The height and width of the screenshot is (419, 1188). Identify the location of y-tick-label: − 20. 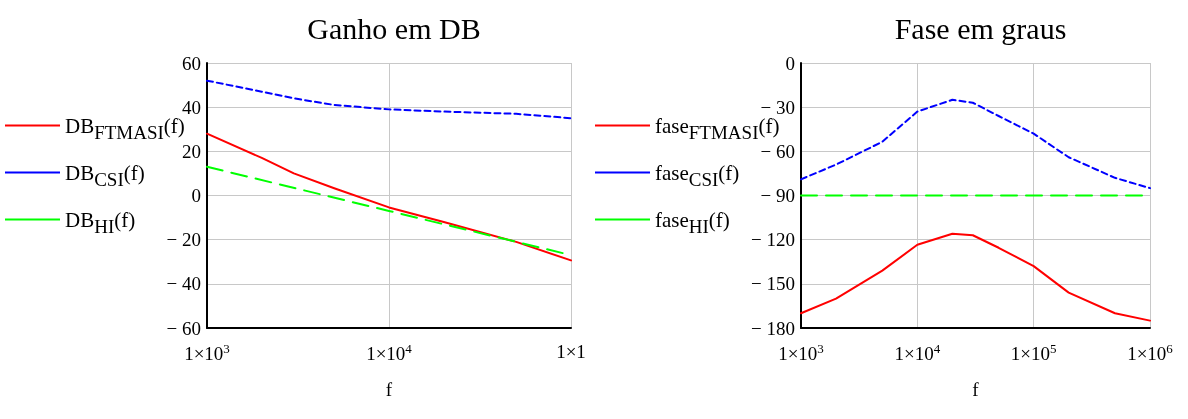
(183, 240).